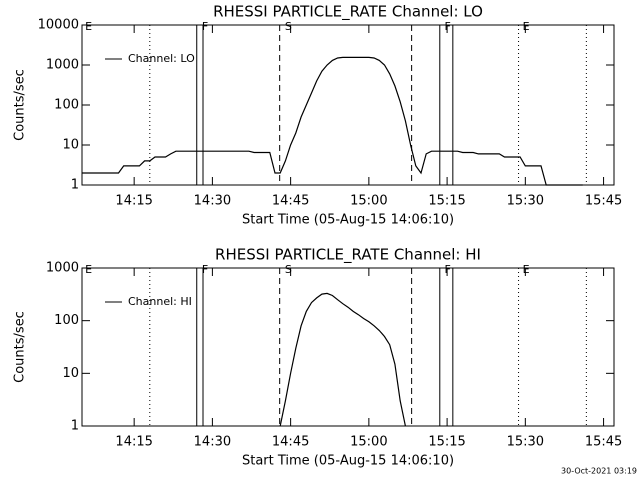 The image size is (640, 480). I want to click on legend-label: Channel: LO, so click(161, 58).